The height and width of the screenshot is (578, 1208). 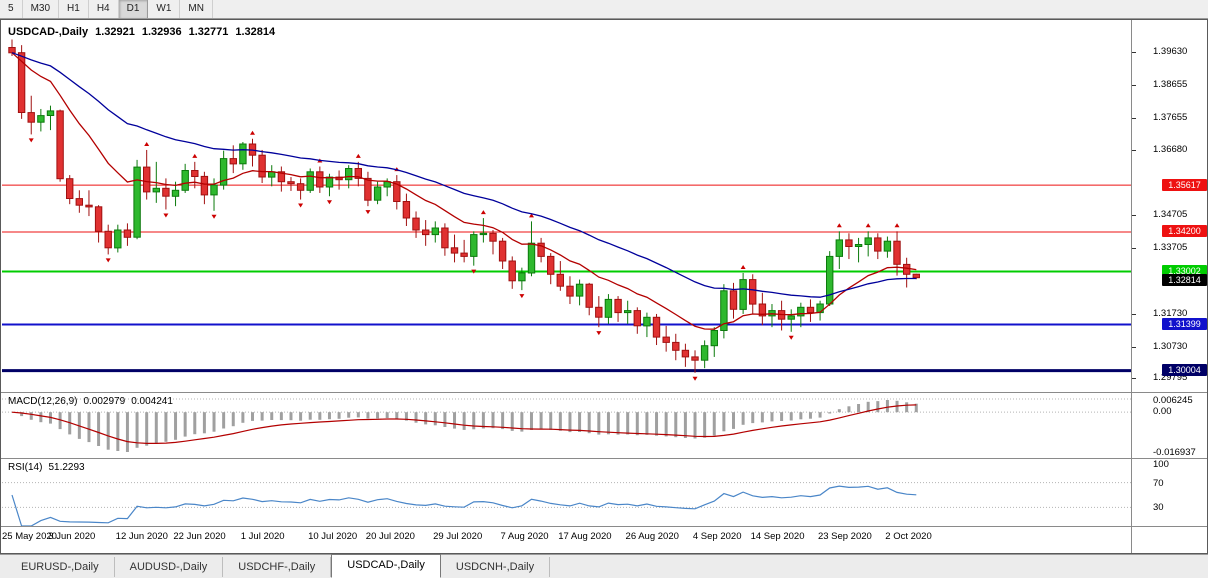 What do you see at coordinates (48, 32) in the screenshot?
I see `chart-symbol-period: USDCAD-,Daily` at bounding box center [48, 32].